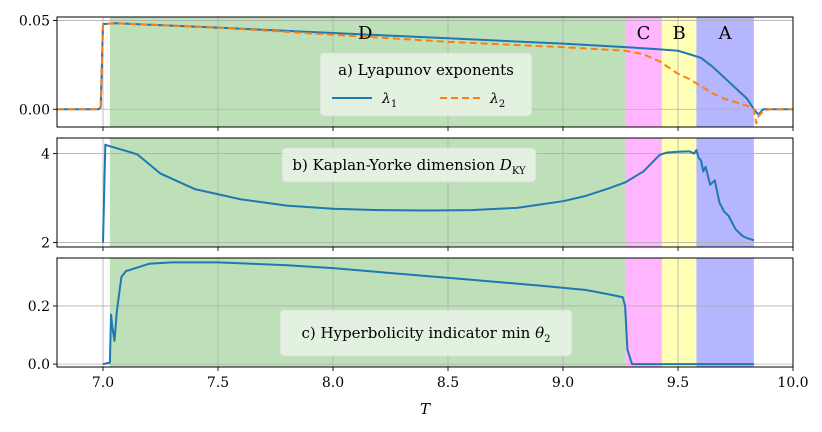  I want to click on panel-title-c: c) Hyperbolicity indicator min θ2, so click(426, 334).